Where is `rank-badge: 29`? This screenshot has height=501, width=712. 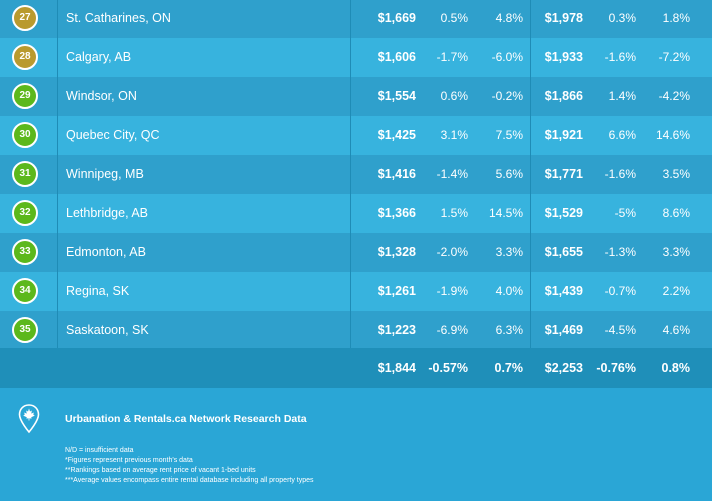
rank-badge: 29 is located at coordinates (25, 96).